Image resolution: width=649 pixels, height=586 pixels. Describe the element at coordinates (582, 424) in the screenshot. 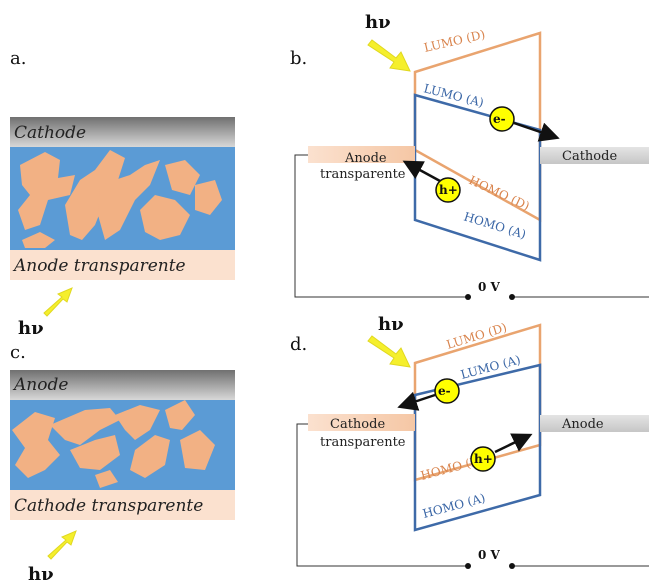

I see `right-electrode-label-d: Anode` at that location.